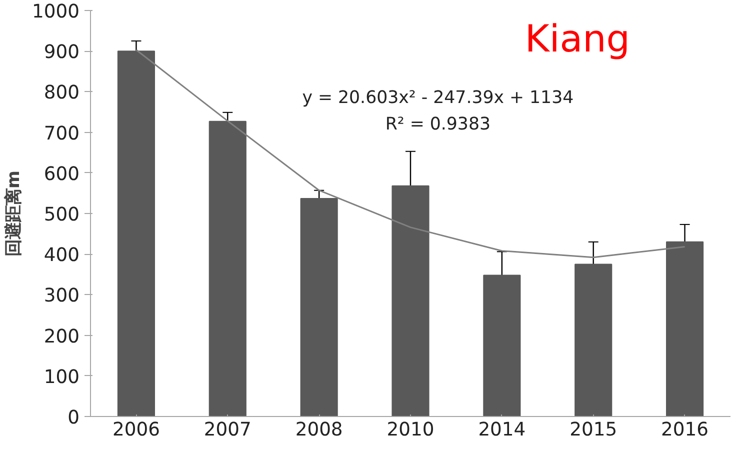 This screenshot has height=461, width=750. Describe the element at coordinates (410, 430) in the screenshot. I see `x-tick-label: 2010` at that location.